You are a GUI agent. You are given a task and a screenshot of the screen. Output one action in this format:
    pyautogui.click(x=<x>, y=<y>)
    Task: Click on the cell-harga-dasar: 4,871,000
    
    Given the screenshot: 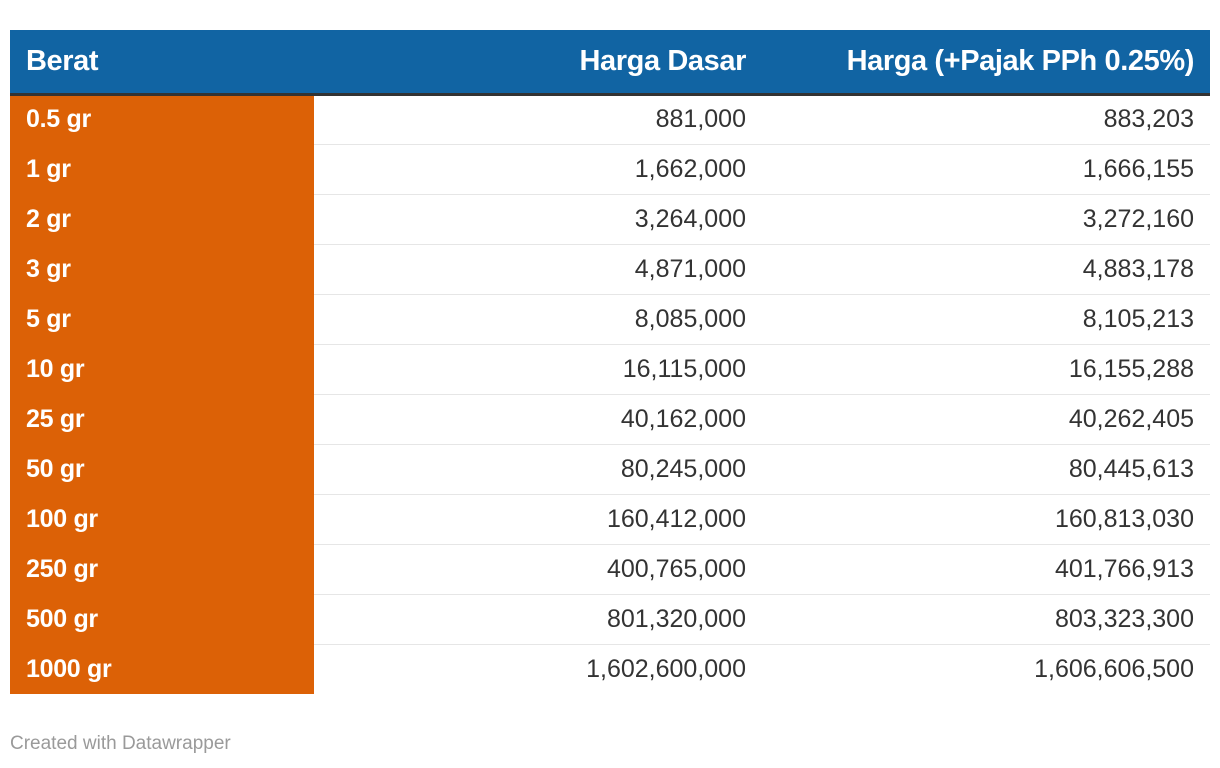 What is the action you would take?
    pyautogui.click(x=538, y=269)
    